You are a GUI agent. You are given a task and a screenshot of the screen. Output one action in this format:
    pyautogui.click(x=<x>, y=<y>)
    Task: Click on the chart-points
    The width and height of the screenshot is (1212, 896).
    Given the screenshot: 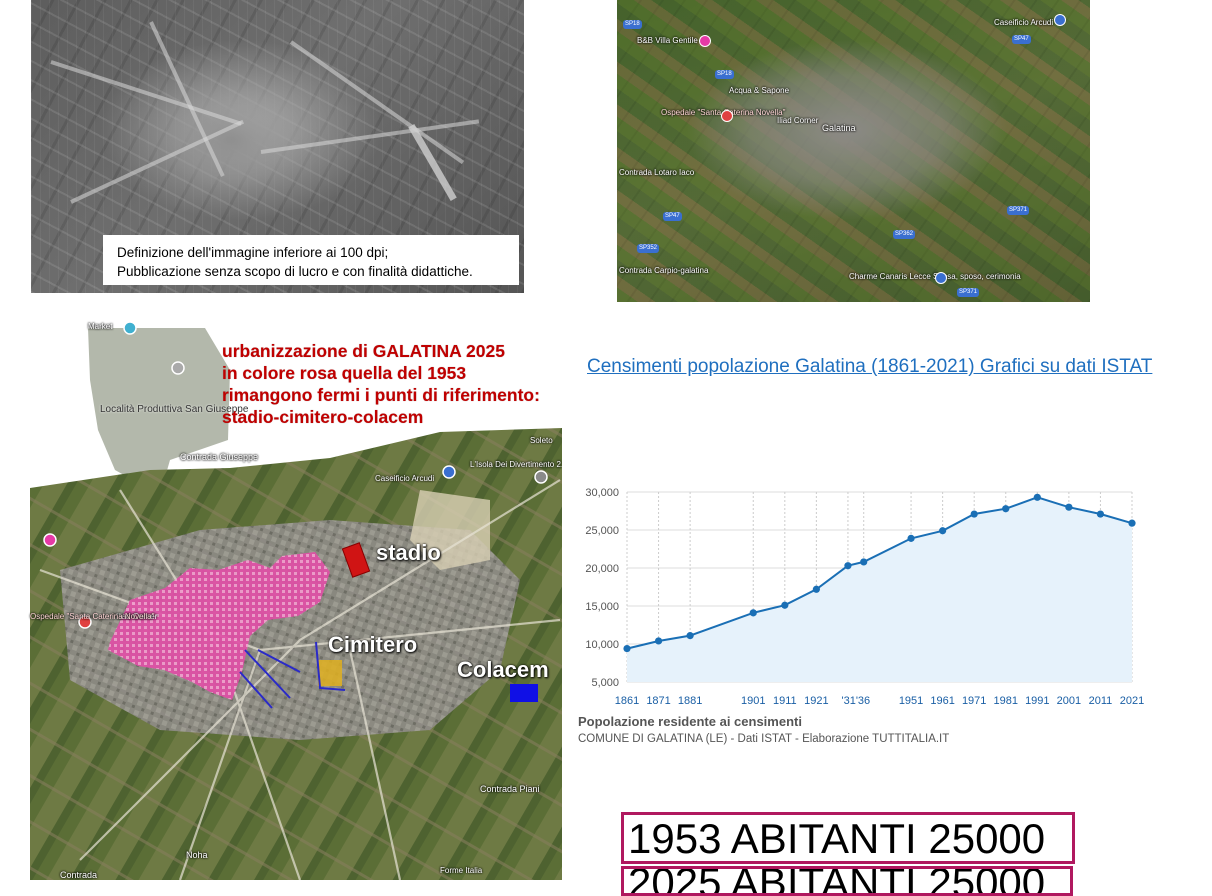 What is the action you would take?
    pyautogui.click(x=879, y=573)
    